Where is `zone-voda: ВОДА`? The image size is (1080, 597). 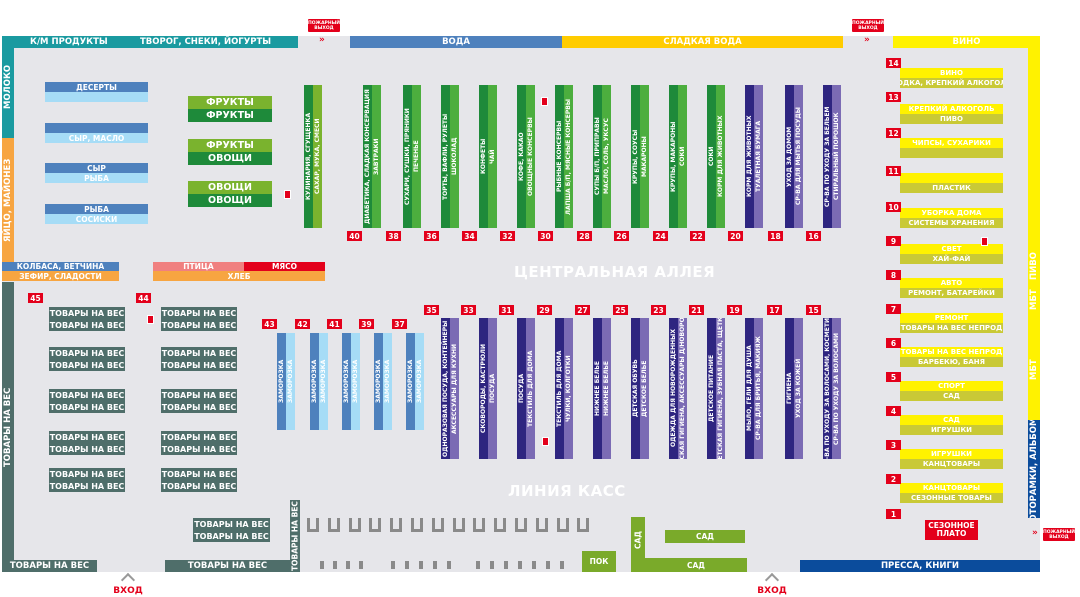
zone-voda: ВОДА is located at coordinates (456, 42).